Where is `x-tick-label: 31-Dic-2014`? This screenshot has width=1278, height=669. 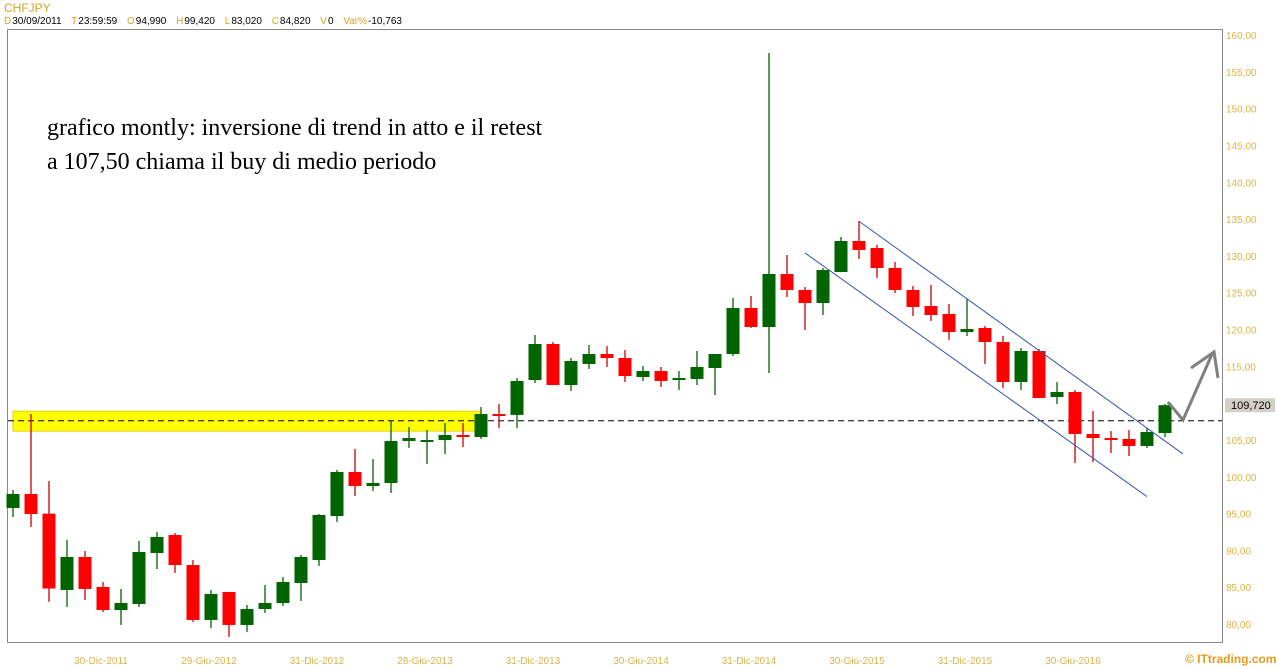 x-tick-label: 31-Dic-2014 is located at coordinates (749, 661).